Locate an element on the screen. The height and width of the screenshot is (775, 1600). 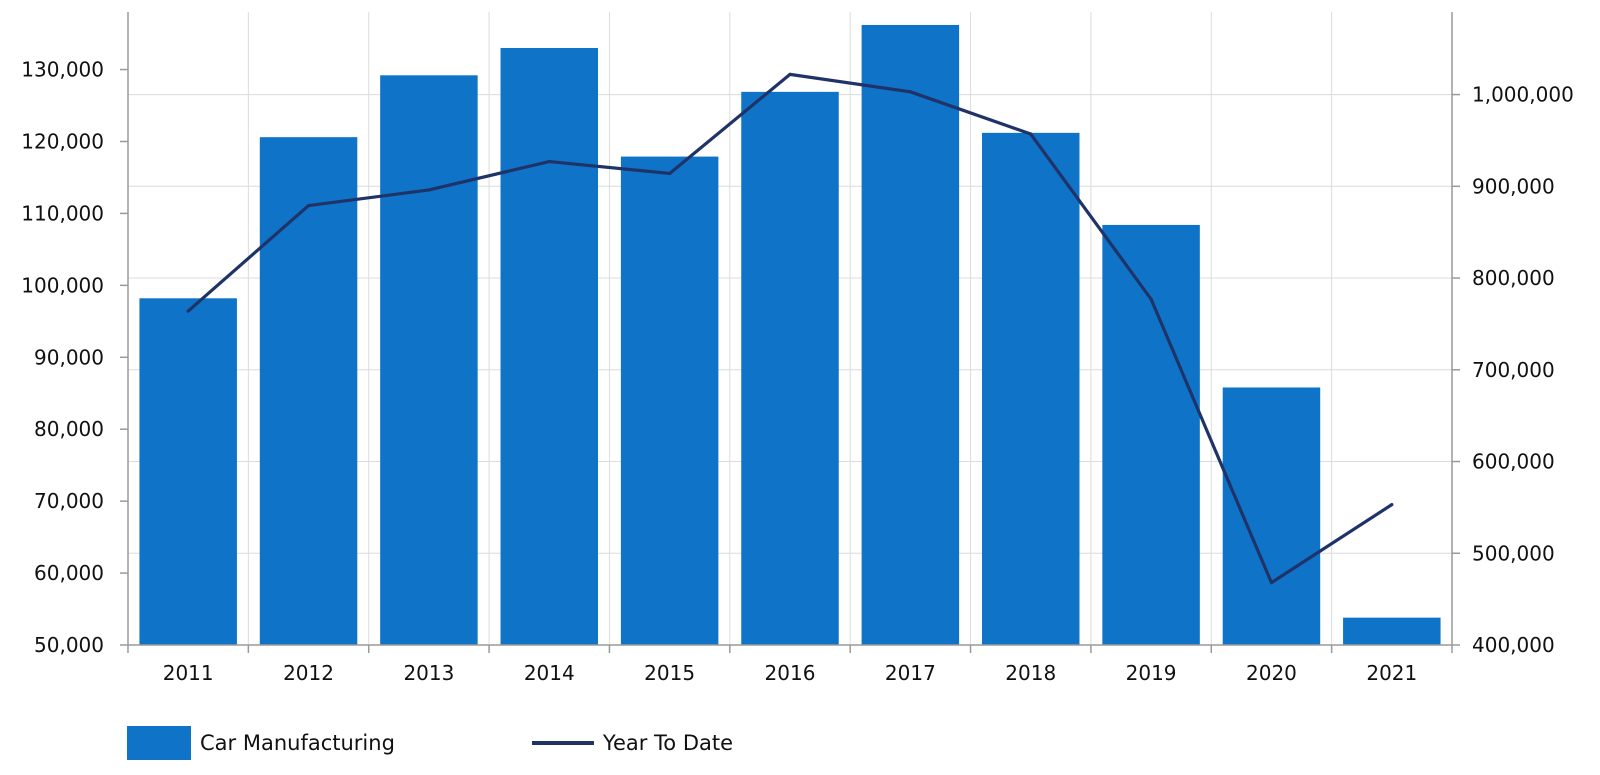
left-axis-tick-label: 110,000 is located at coordinates (62, 213).